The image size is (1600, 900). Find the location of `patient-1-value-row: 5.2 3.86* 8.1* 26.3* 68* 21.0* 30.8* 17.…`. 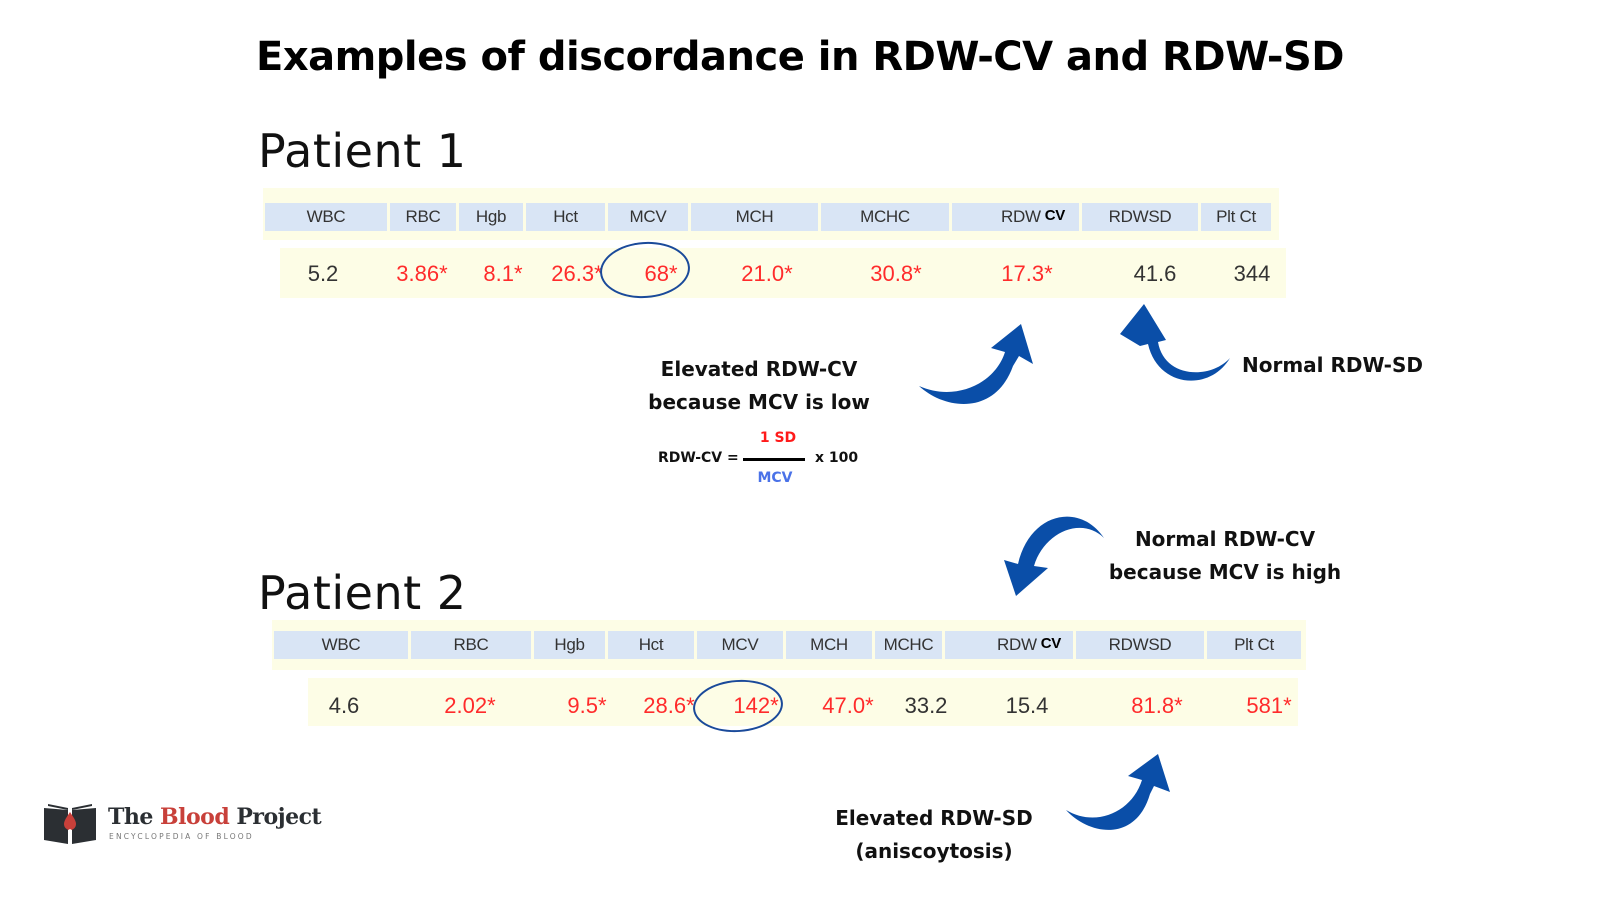

patient-1-value-row: 5.2 3.86* 8.1* 26.3* 68* 21.0* 30.8* 17.… is located at coordinates (787, 274).